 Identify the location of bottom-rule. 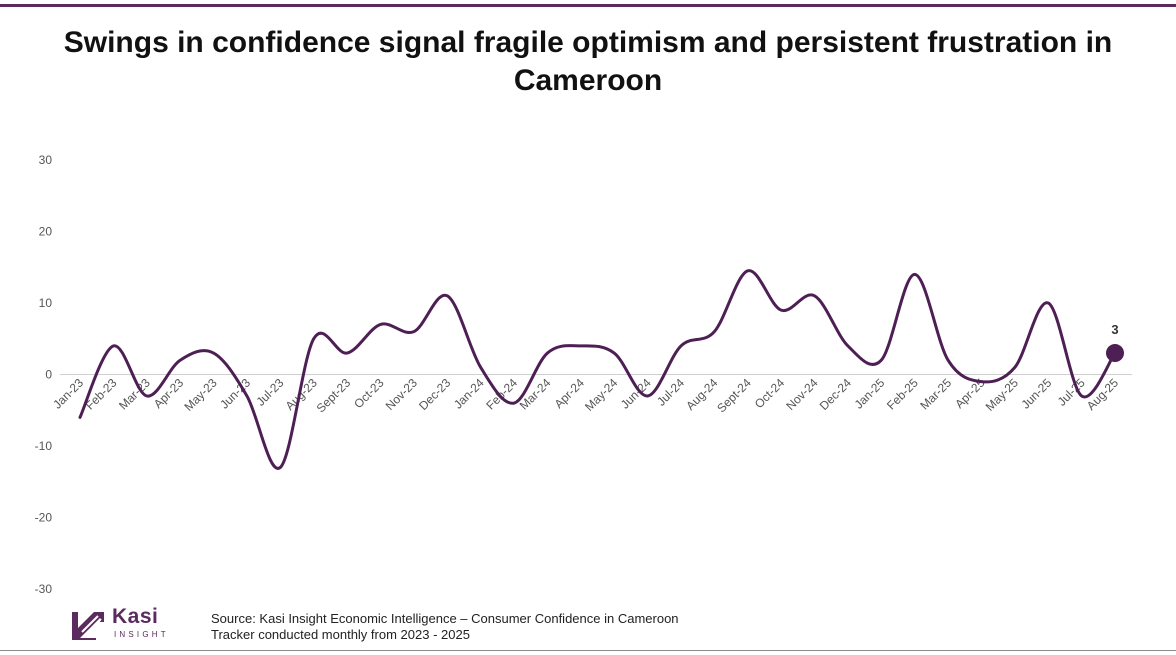
(588, 650).